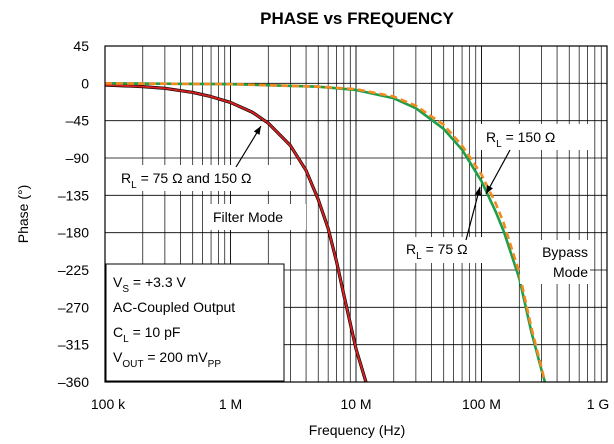  What do you see at coordinates (565, 252) in the screenshot?
I see `ann-bypass-1: Bypass` at bounding box center [565, 252].